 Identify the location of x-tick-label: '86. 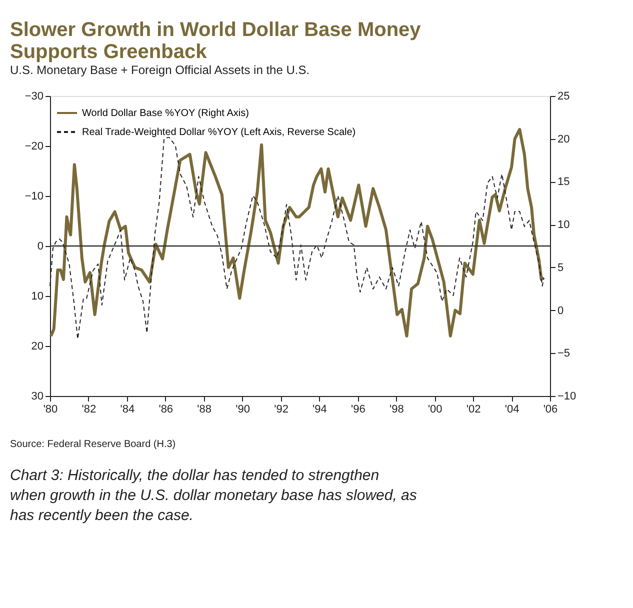
(166, 410).